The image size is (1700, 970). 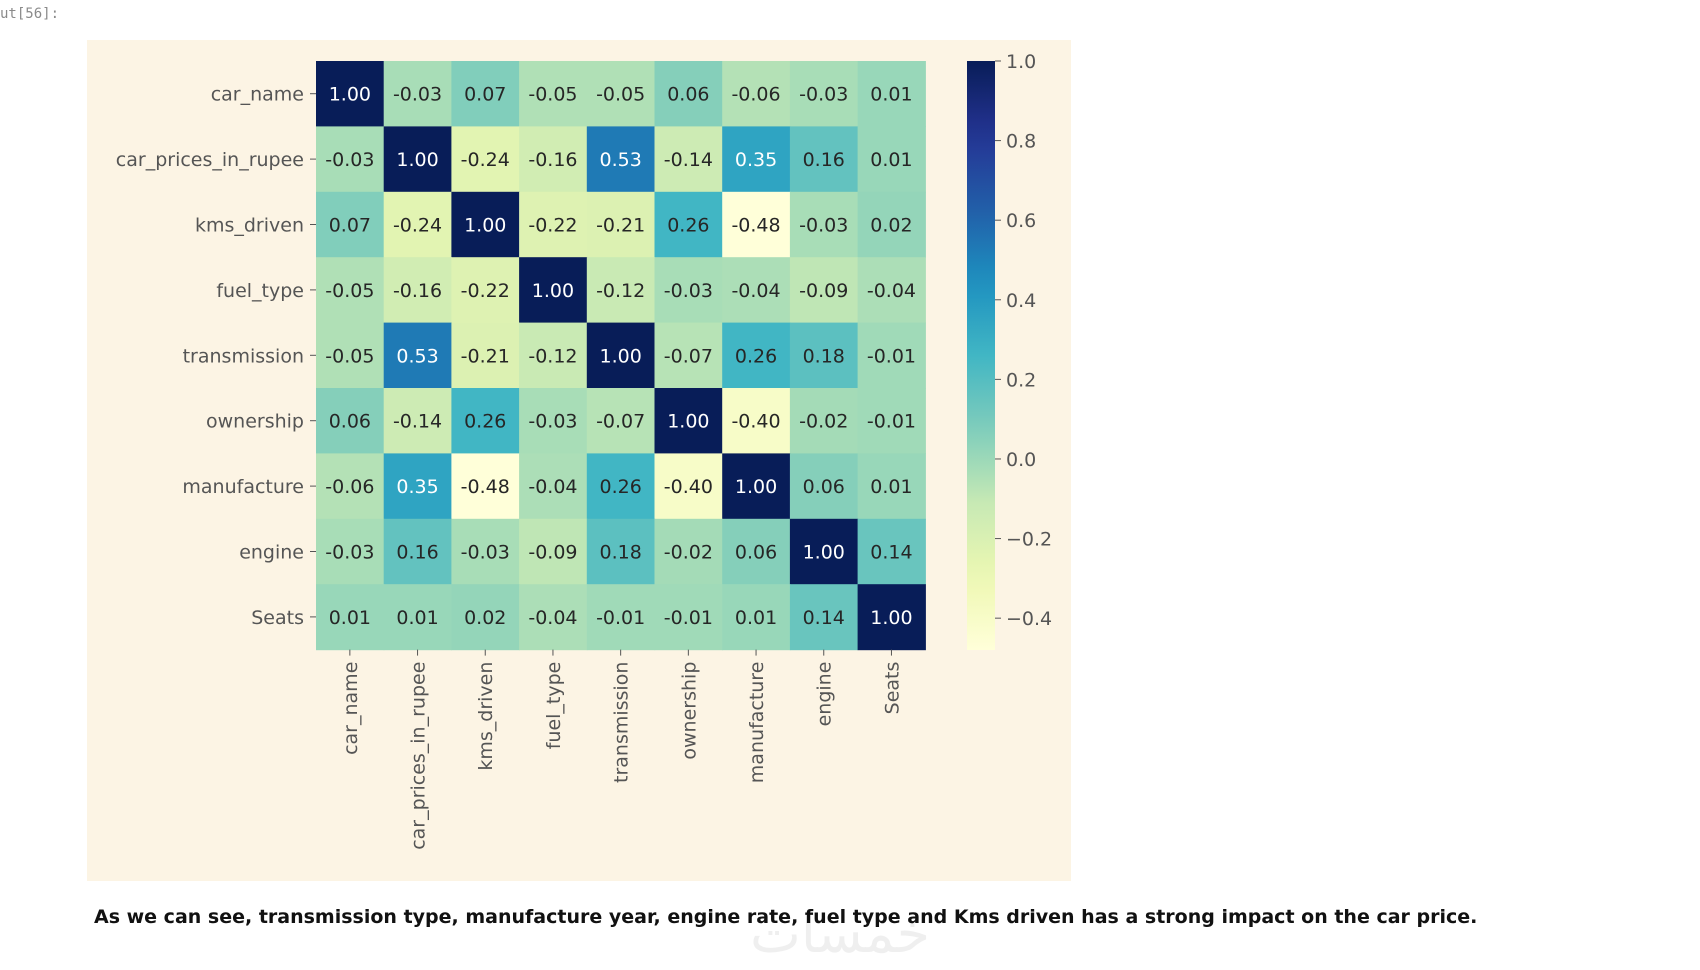 What do you see at coordinates (243, 356) in the screenshot?
I see `y-tick-label: transmission` at bounding box center [243, 356].